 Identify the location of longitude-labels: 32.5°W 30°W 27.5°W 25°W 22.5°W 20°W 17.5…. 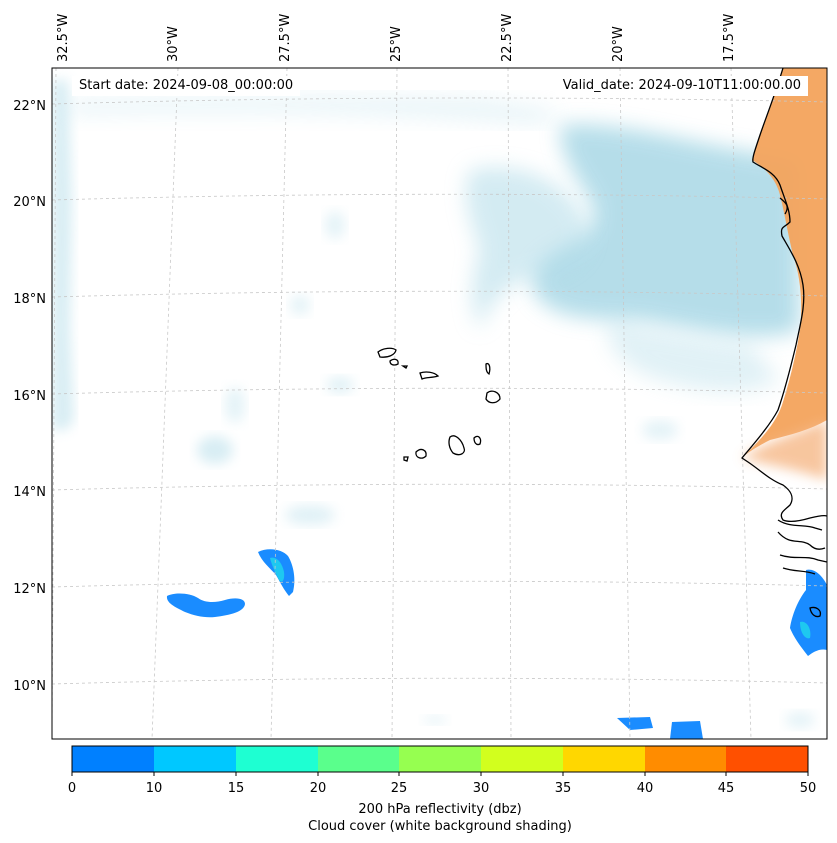
(396, 38).